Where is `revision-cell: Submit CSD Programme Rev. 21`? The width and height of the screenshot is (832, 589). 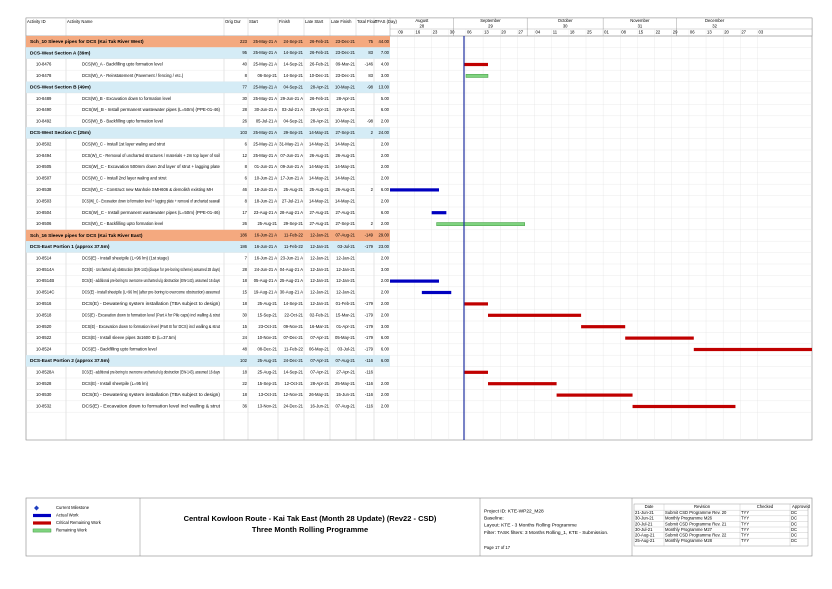
revision-cell: Submit CSD Programme Rev. 21 is located at coordinates (696, 523).